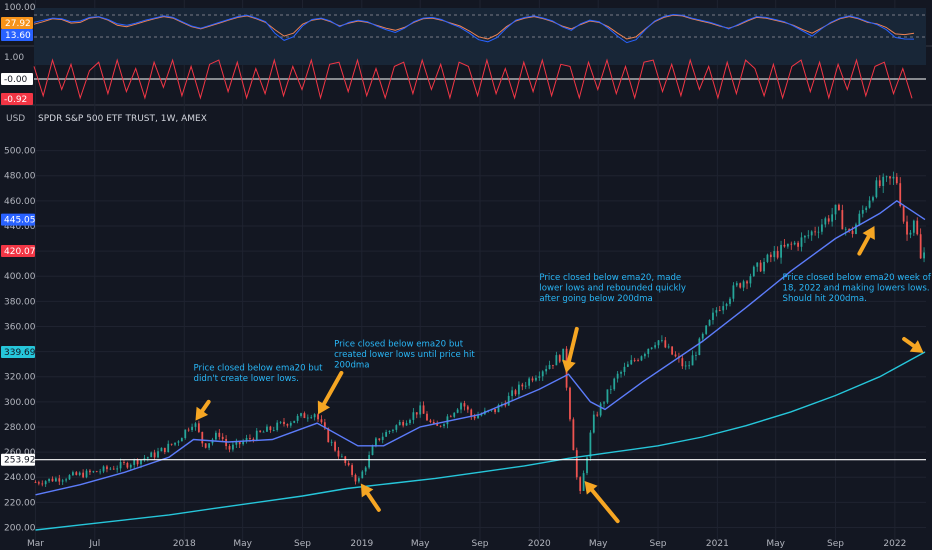  I want to click on osc-badge-label: -0.92, so click(15, 100).